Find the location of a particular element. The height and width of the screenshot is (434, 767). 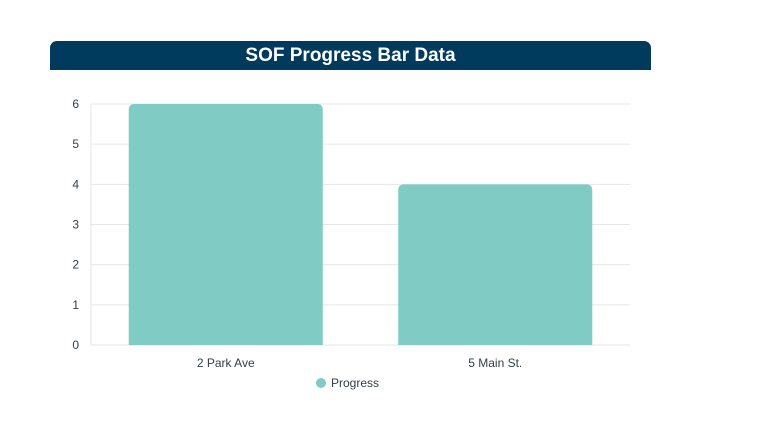

y-tick-label: 6 is located at coordinates (75, 104).